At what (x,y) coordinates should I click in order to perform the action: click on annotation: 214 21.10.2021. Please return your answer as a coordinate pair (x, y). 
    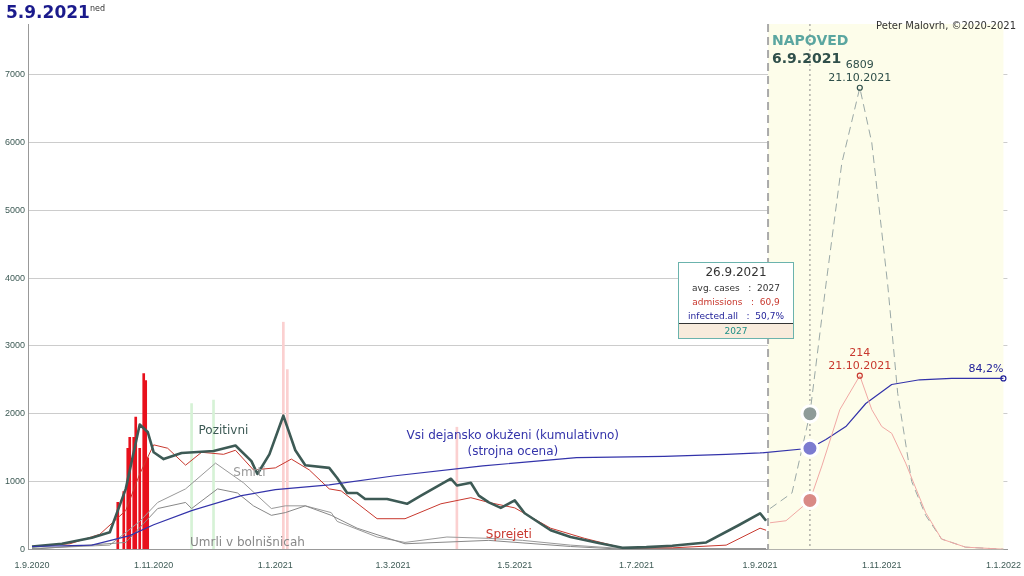
    Looking at the image, I should click on (860, 359).